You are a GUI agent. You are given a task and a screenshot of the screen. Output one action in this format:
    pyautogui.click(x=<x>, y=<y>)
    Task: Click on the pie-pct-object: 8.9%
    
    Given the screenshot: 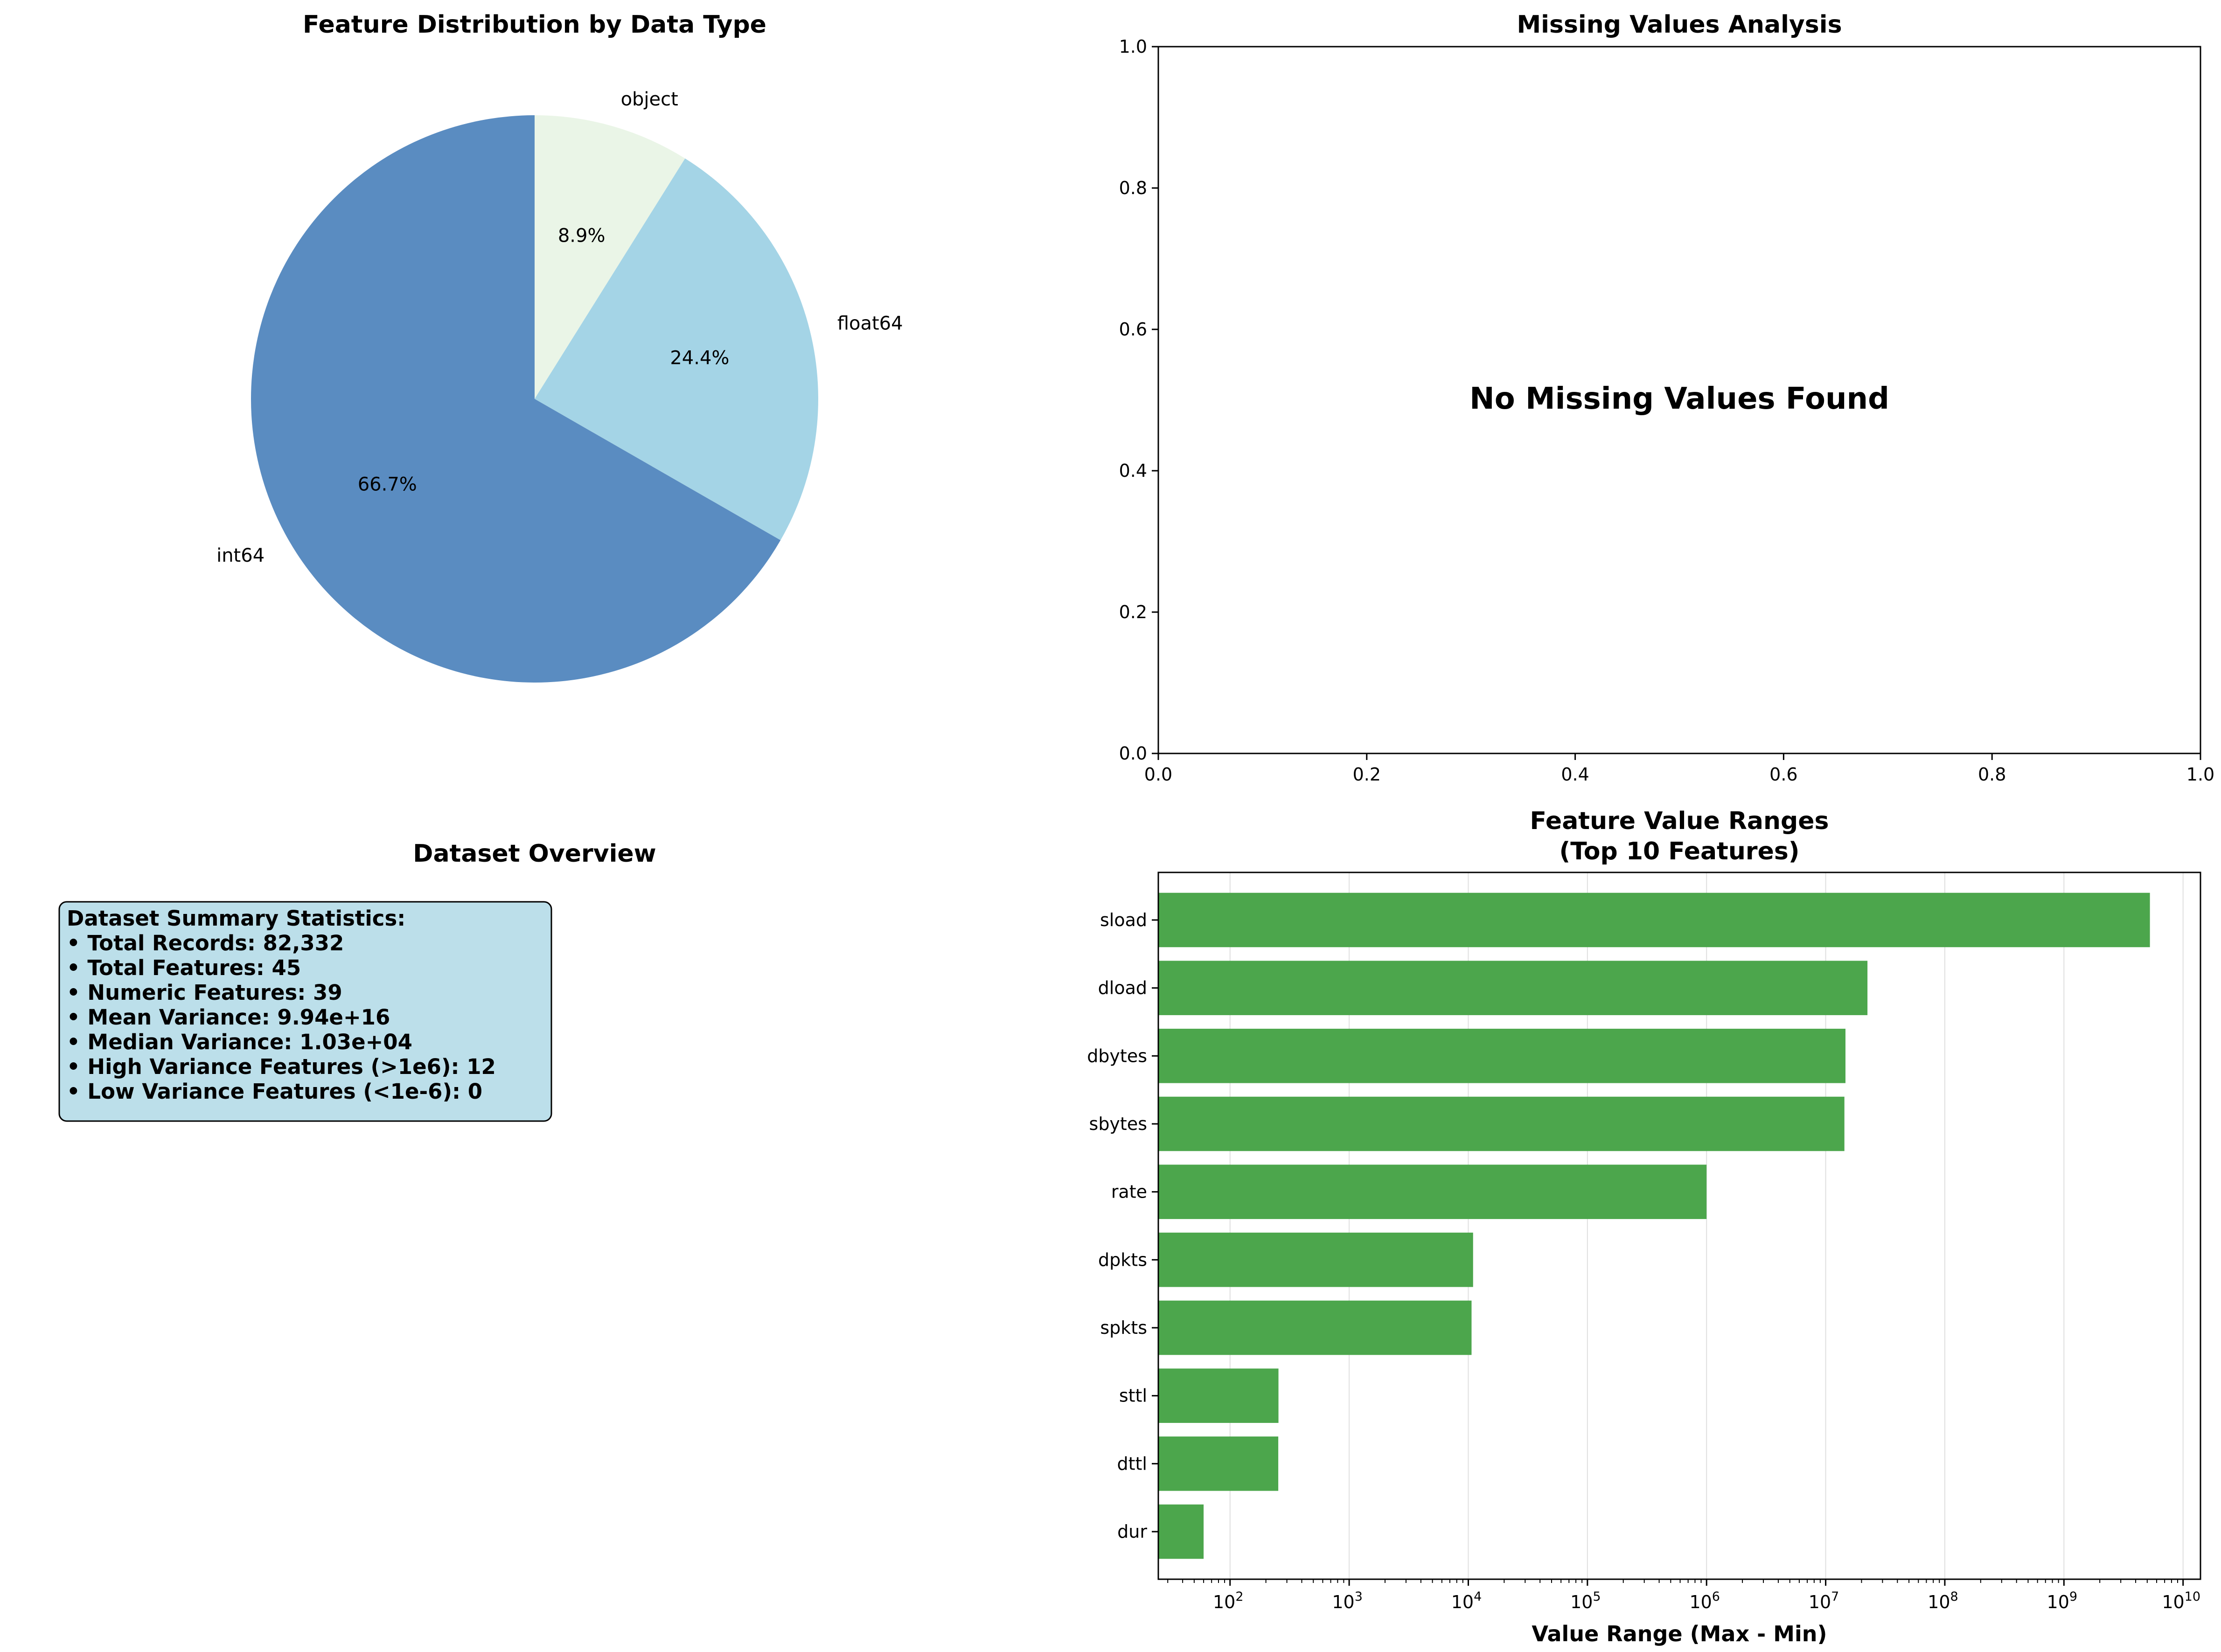 What is the action you would take?
    pyautogui.click(x=582, y=236)
    